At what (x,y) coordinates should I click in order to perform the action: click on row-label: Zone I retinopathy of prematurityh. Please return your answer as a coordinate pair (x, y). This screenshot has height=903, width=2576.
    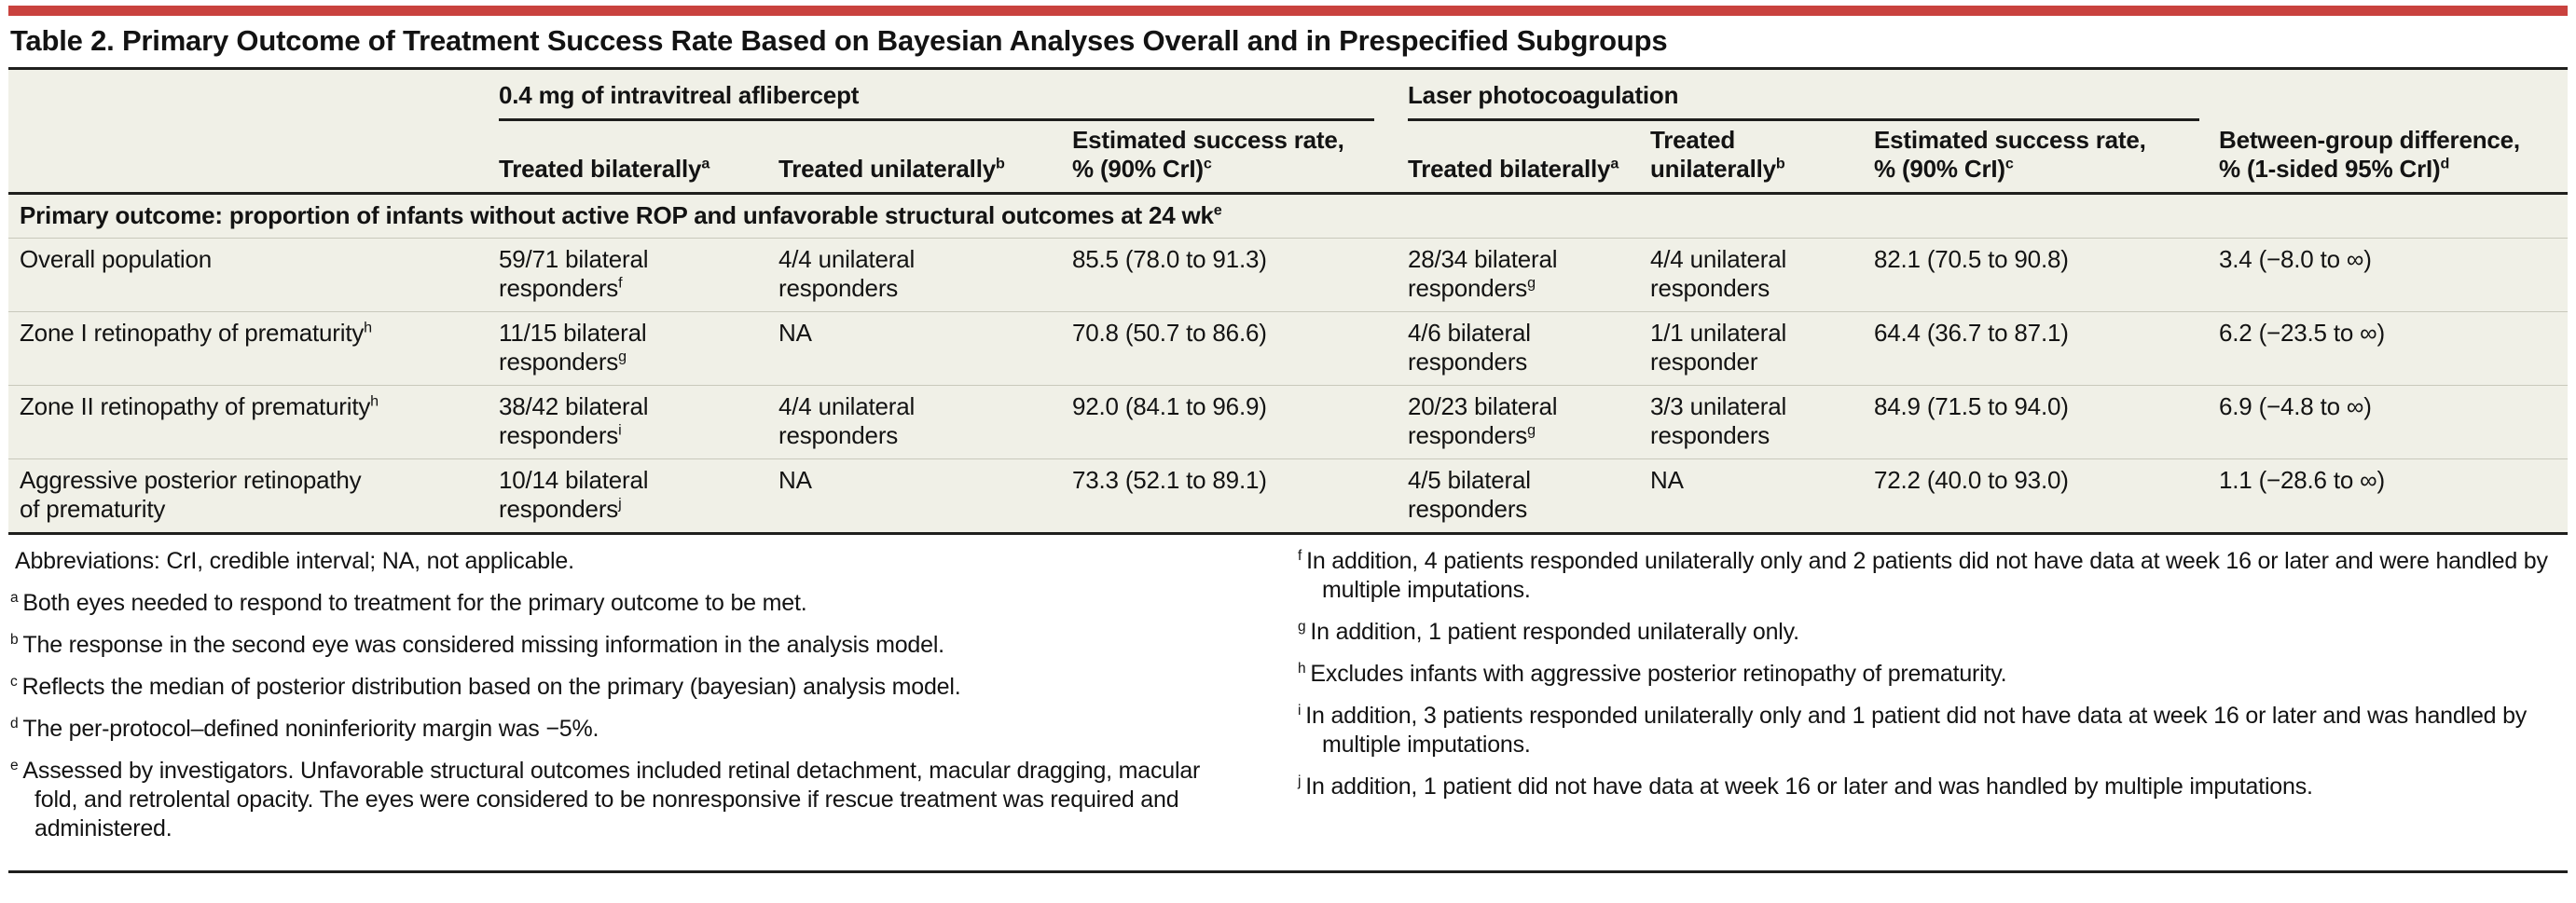
    Looking at the image, I should click on (253, 348).